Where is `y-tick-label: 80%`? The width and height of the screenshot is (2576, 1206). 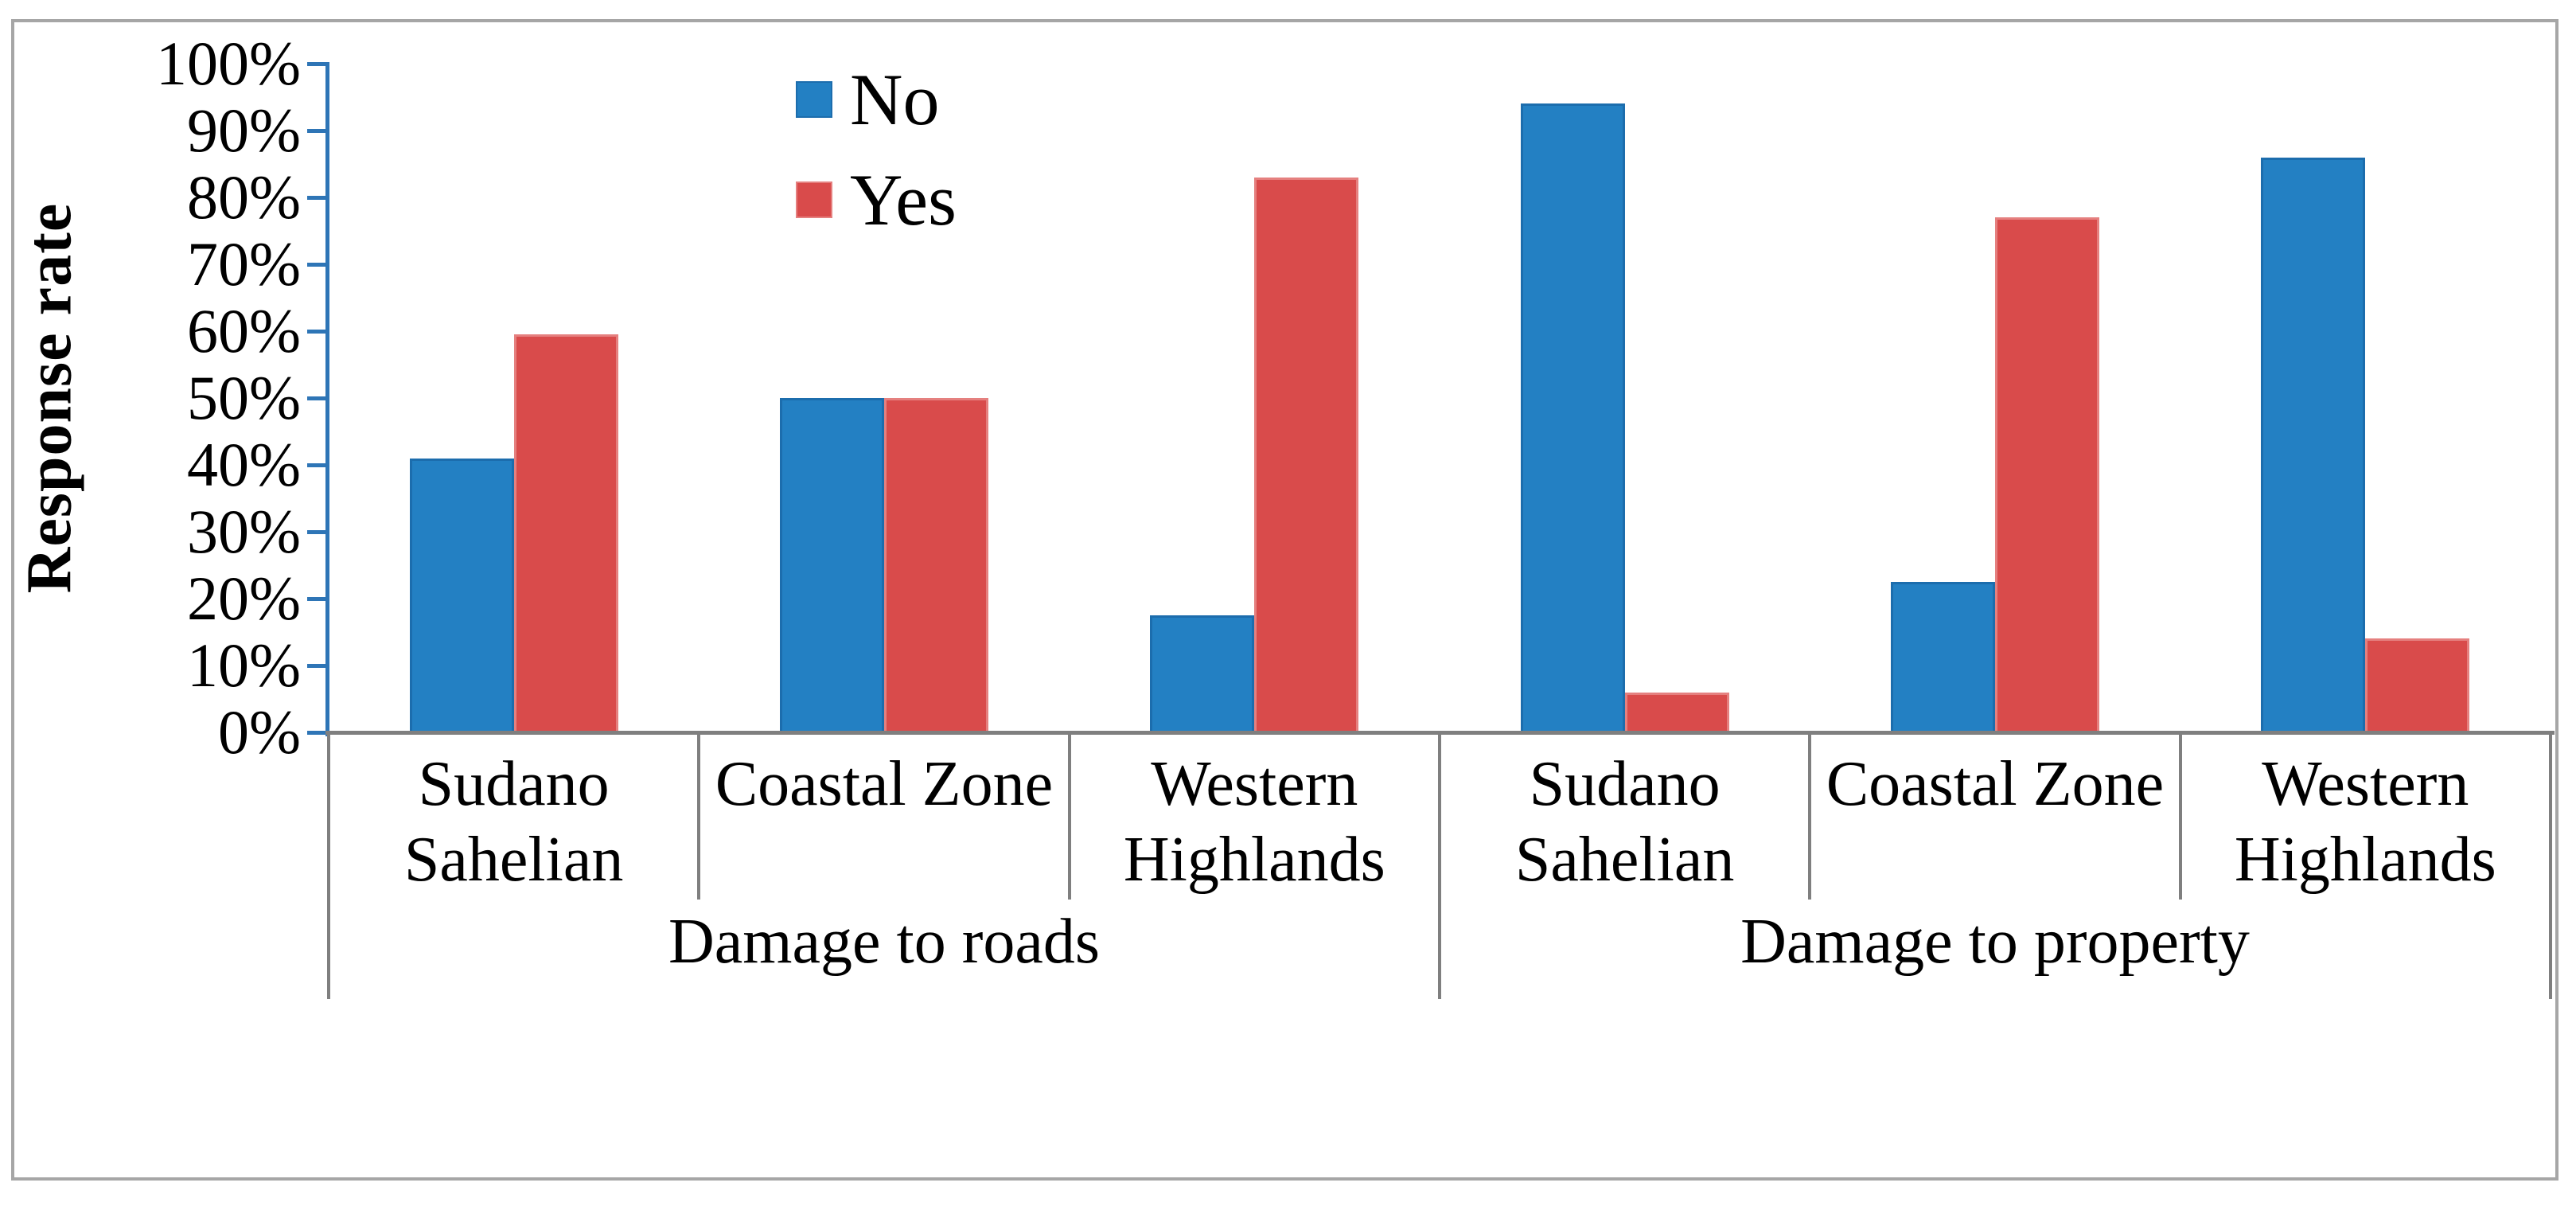 y-tick-label: 80% is located at coordinates (244, 197).